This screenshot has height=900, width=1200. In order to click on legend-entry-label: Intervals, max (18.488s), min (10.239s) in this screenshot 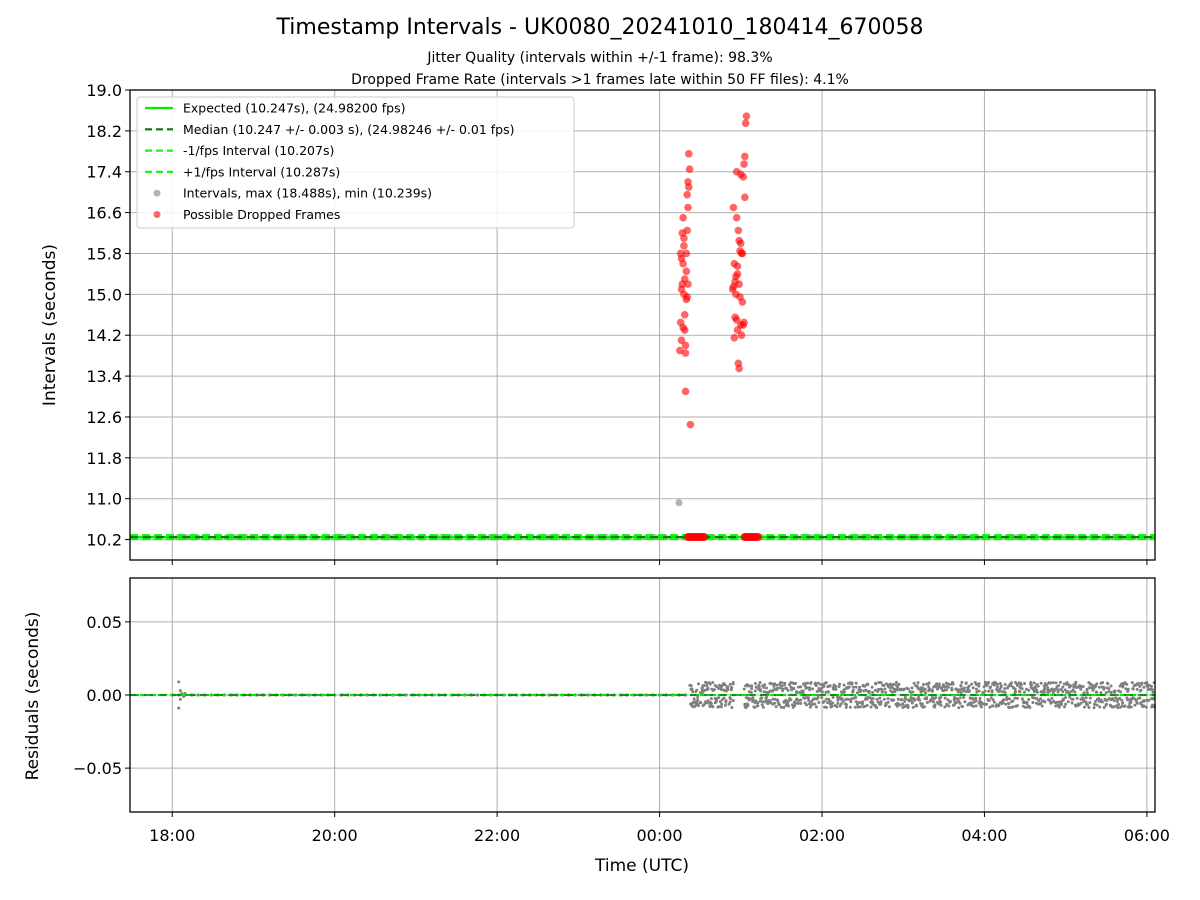, I will do `click(307, 193)`.